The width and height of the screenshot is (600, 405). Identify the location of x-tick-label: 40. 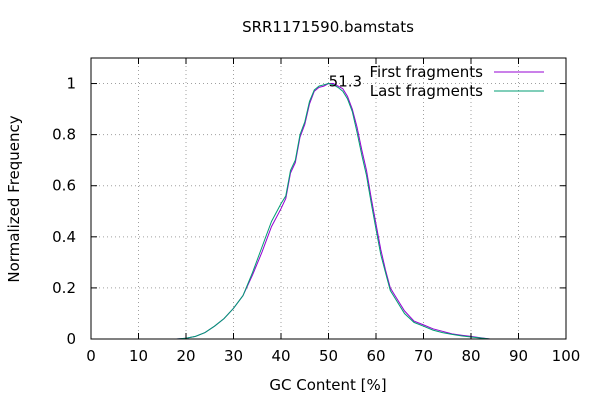
(280, 356).